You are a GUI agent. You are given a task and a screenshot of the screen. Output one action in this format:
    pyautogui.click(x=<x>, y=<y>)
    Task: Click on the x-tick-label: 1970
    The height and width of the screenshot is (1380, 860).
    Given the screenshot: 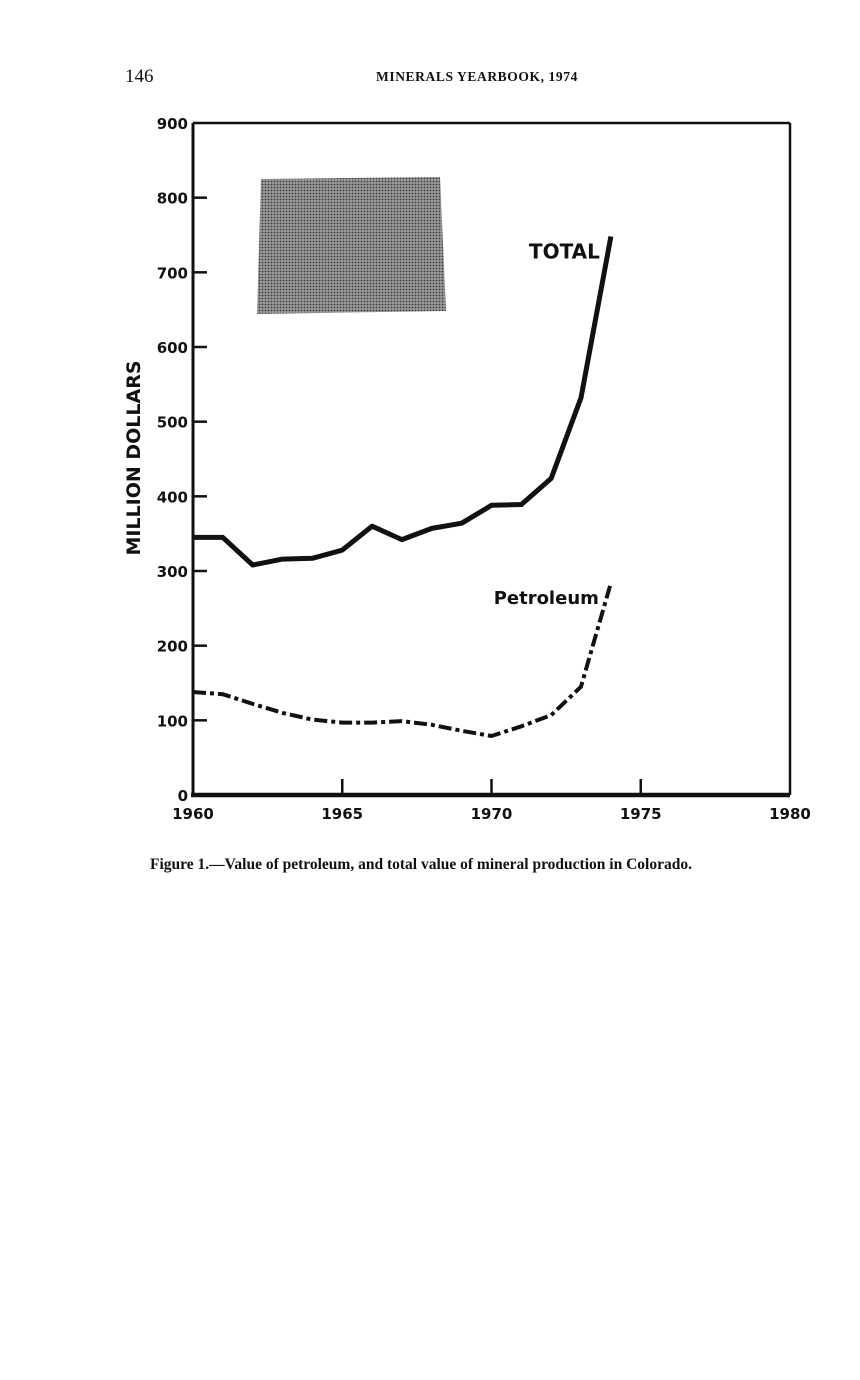 What is the action you would take?
    pyautogui.click(x=492, y=814)
    